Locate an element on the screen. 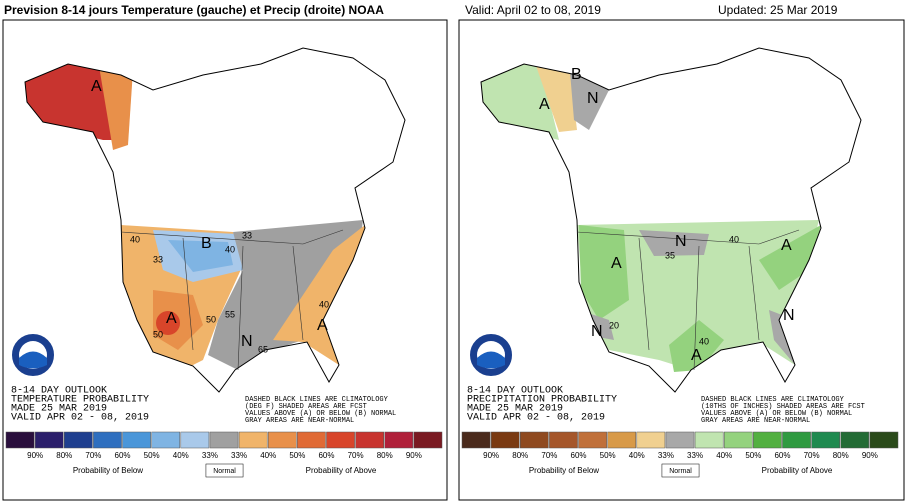 The height and width of the screenshot is (503, 910). outlook-text: TEMPERATURE PROBABILITY is located at coordinates (80, 400).